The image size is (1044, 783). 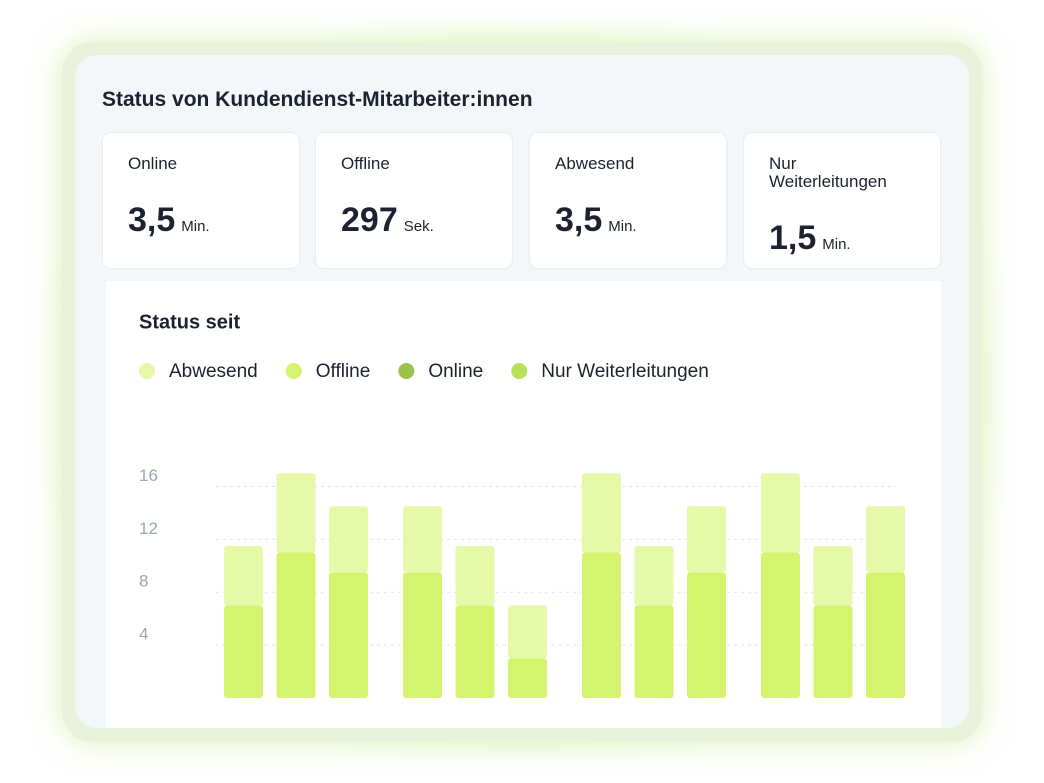 What do you see at coordinates (201, 200) in the screenshot?
I see `stat-card: Online 3,5 Min.` at bounding box center [201, 200].